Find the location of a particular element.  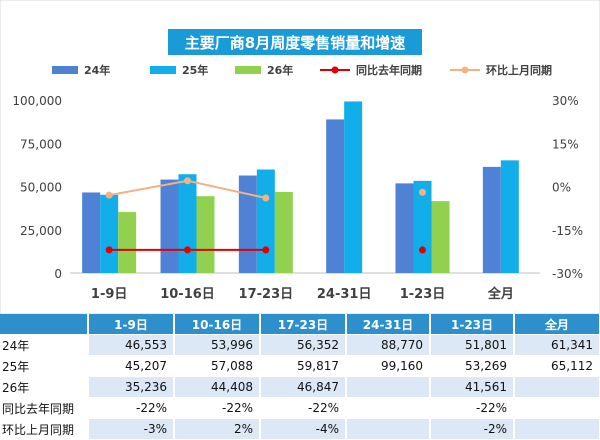

table-row: 环比上月同期 -3% 2% -4% -2% is located at coordinates (300, 429).